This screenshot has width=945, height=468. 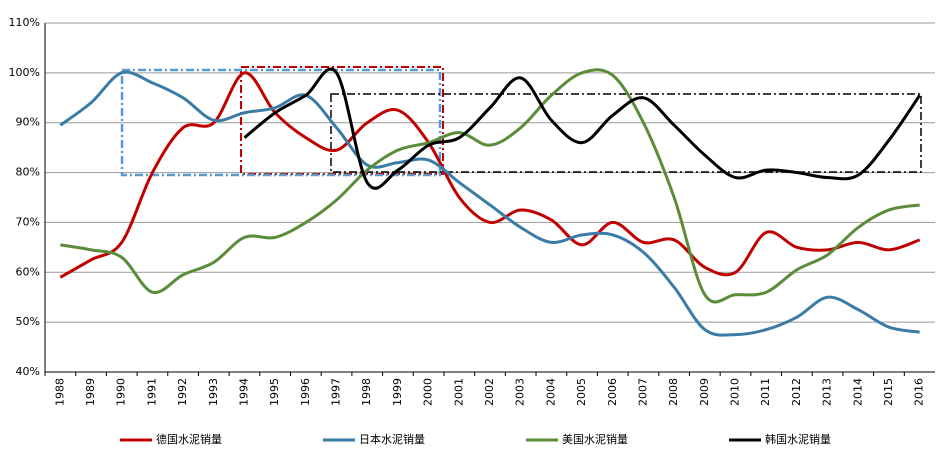 What do you see at coordinates (28, 271) in the screenshot?
I see `y-tick-label: 60%` at bounding box center [28, 271].